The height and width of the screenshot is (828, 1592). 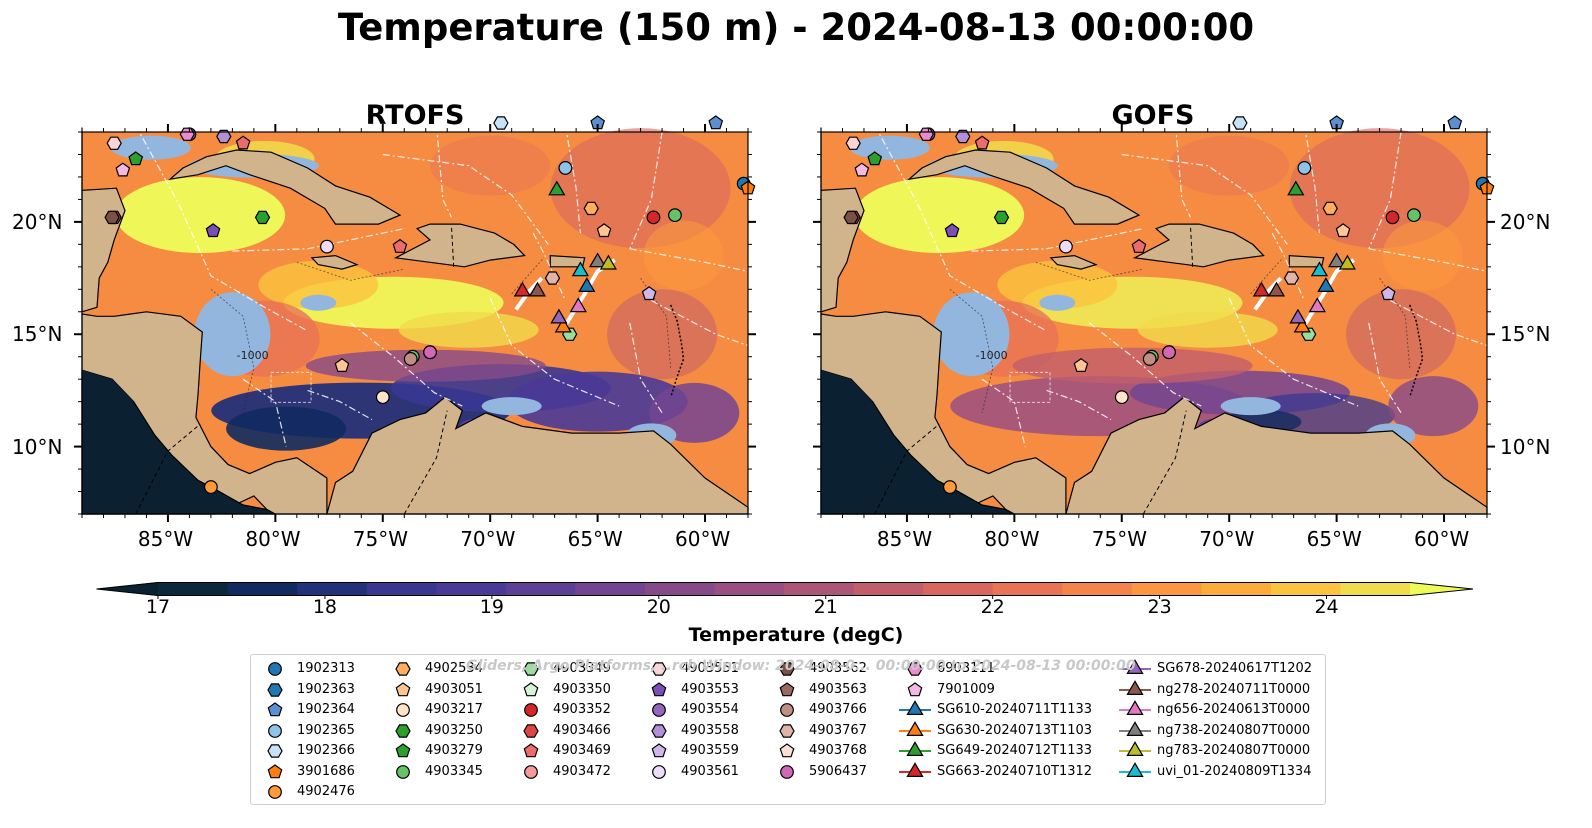 I want to click on lat-tick-label-left: 15°N, so click(x=37, y=334).